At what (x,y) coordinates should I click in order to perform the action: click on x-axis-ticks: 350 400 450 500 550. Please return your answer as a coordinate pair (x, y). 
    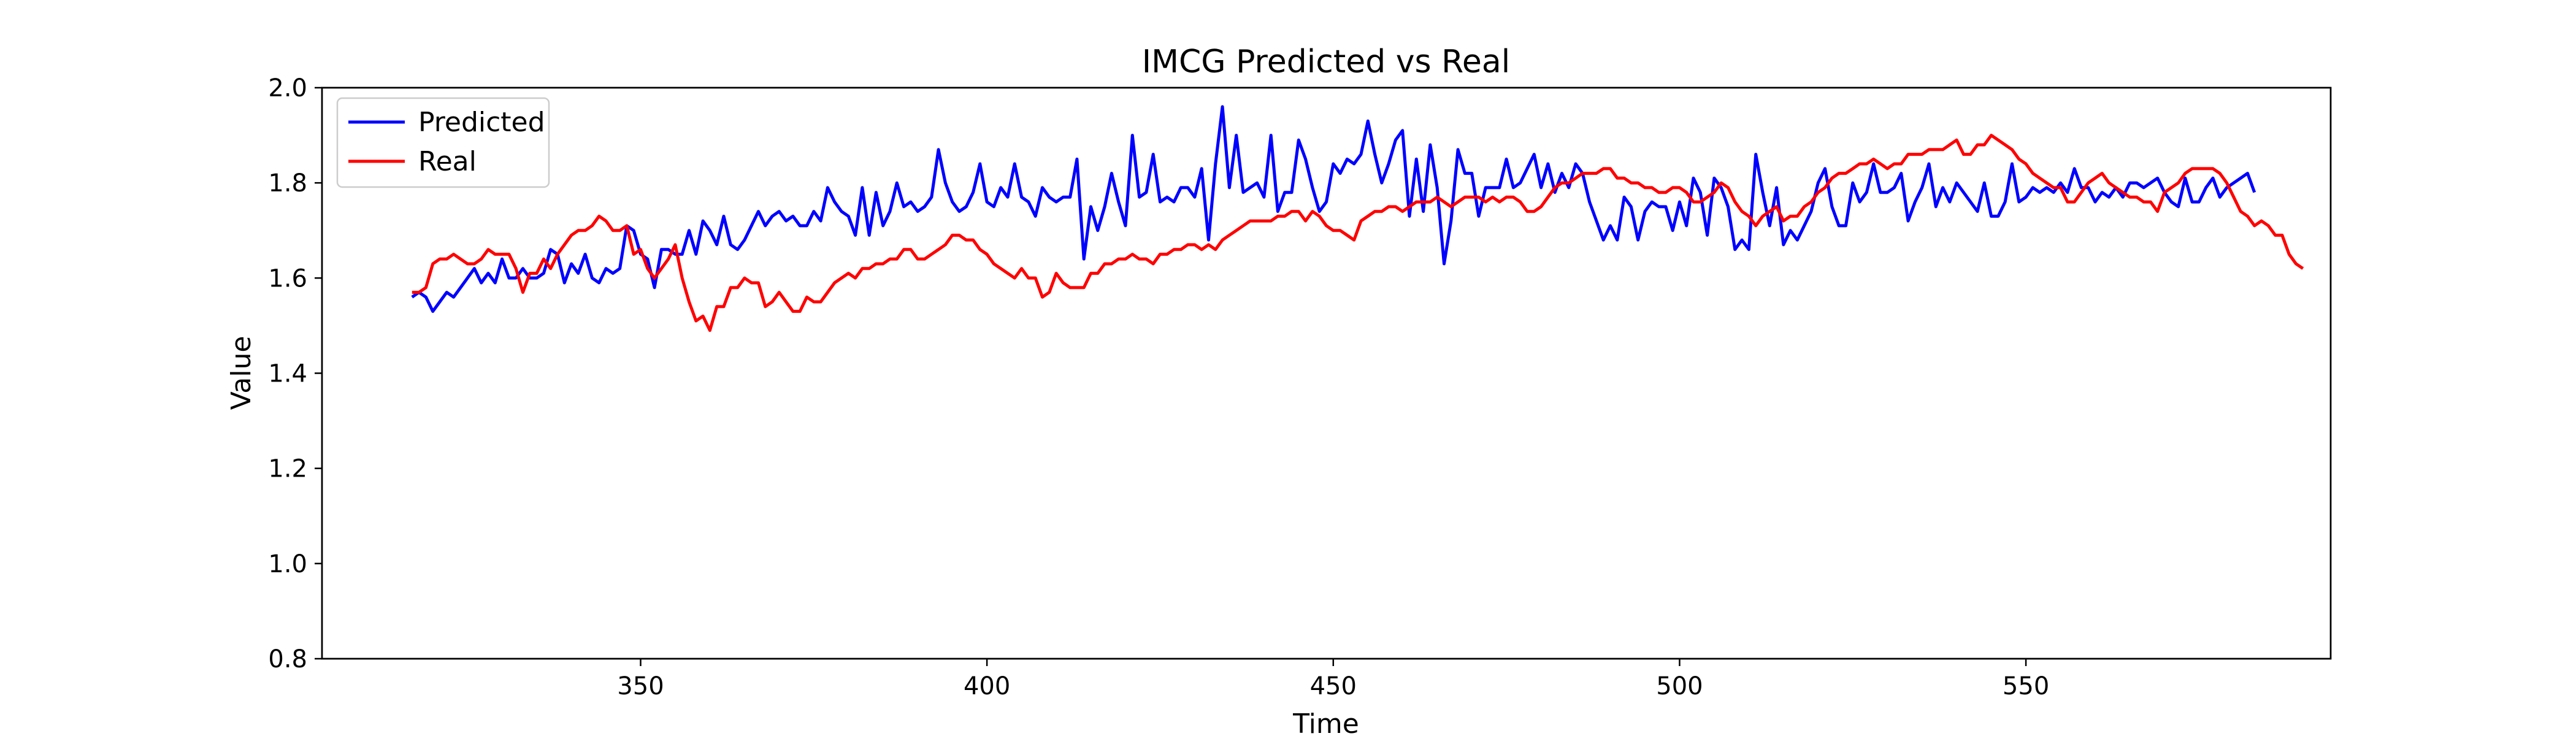
    Looking at the image, I should click on (1333, 679).